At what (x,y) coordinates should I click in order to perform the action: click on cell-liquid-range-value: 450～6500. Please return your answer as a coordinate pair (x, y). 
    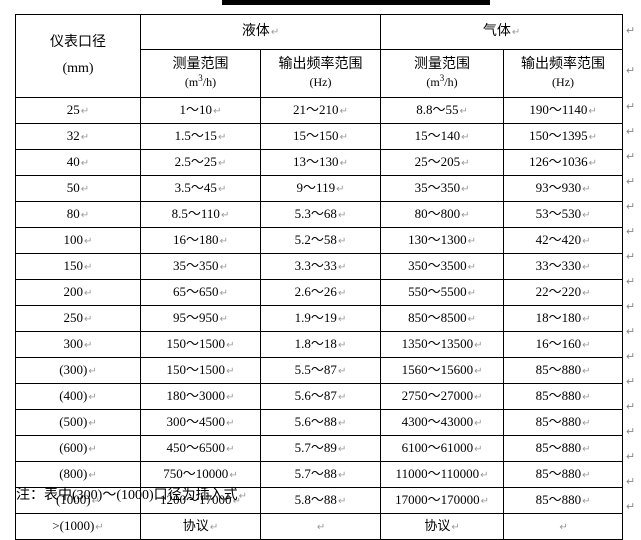
    Looking at the image, I should click on (196, 448).